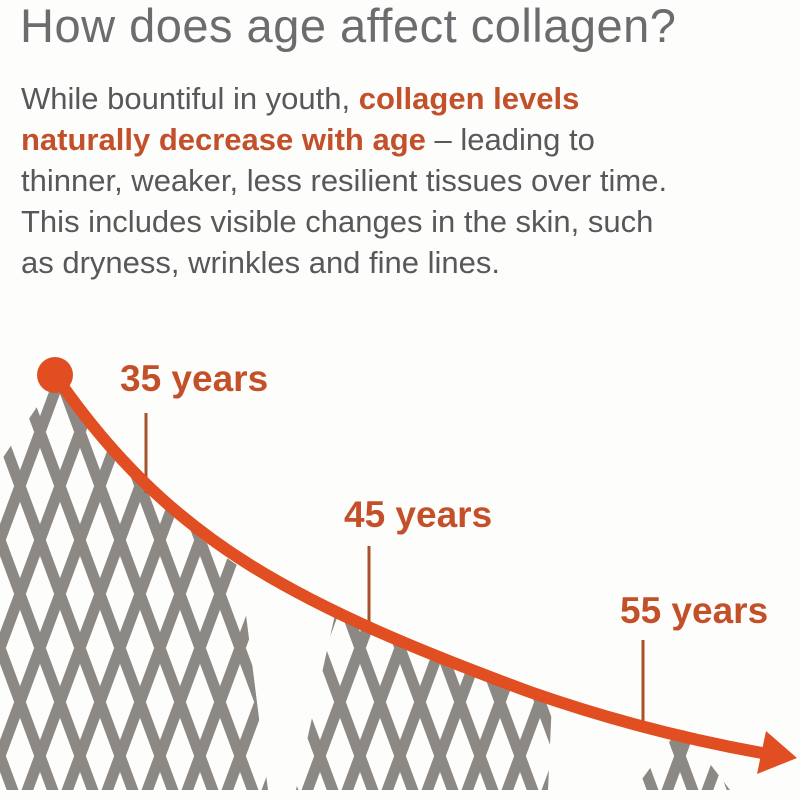  I want to click on trend-arrowhead-icon, so click(777, 752).